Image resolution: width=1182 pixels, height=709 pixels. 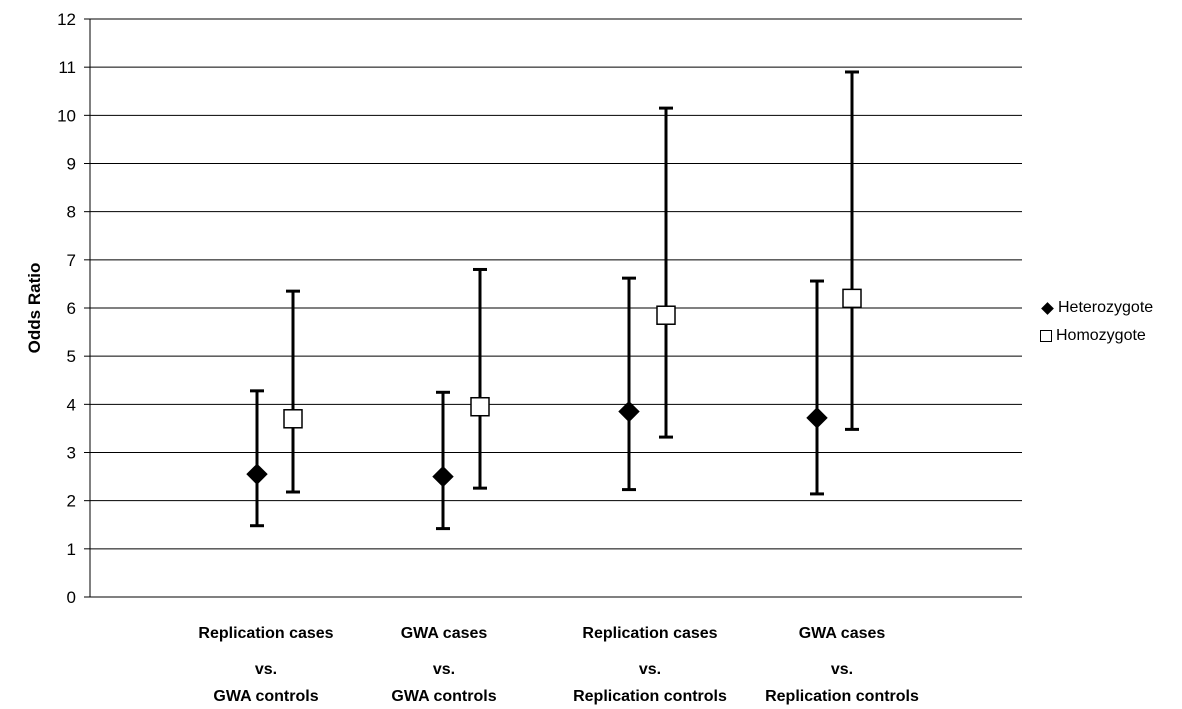 What do you see at coordinates (71, 260) in the screenshot?
I see `y-tick-label: 7` at bounding box center [71, 260].